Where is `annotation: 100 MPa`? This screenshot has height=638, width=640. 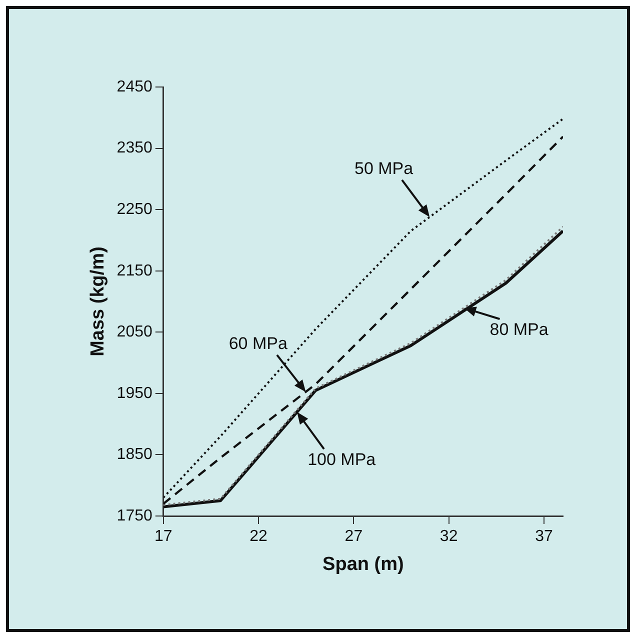 annotation: 100 MPa is located at coordinates (342, 460).